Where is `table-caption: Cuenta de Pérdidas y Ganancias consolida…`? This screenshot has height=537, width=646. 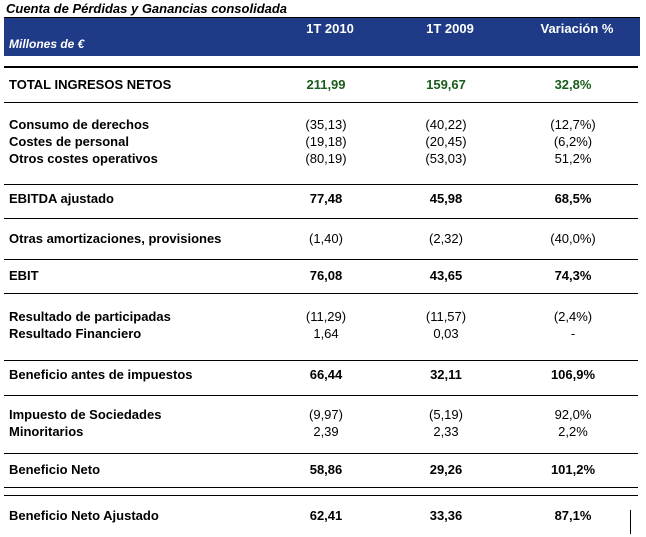 table-caption: Cuenta de Pérdidas y Ganancias consolida… is located at coordinates (147, 8).